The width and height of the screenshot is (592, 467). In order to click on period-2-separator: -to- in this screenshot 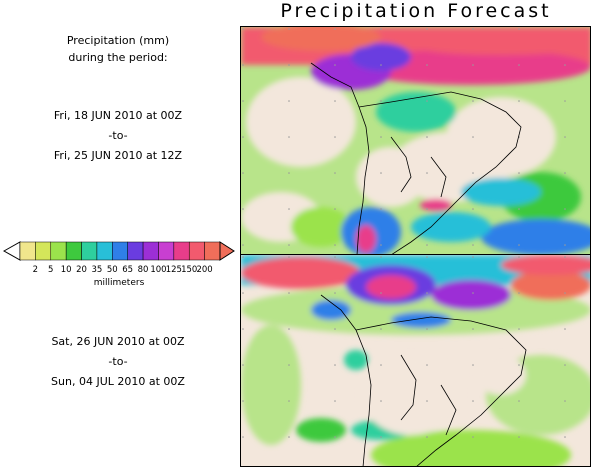, I will do `click(118, 361)`.